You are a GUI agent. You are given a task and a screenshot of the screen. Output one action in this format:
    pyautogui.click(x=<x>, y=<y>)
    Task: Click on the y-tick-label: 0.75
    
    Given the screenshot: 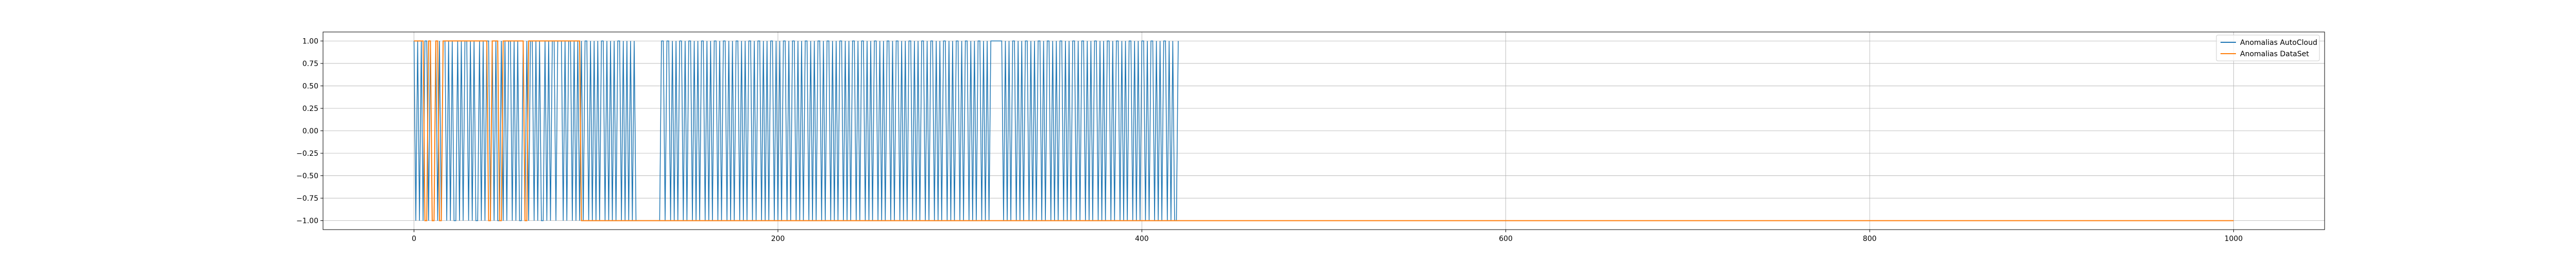 What is the action you would take?
    pyautogui.click(x=310, y=64)
    